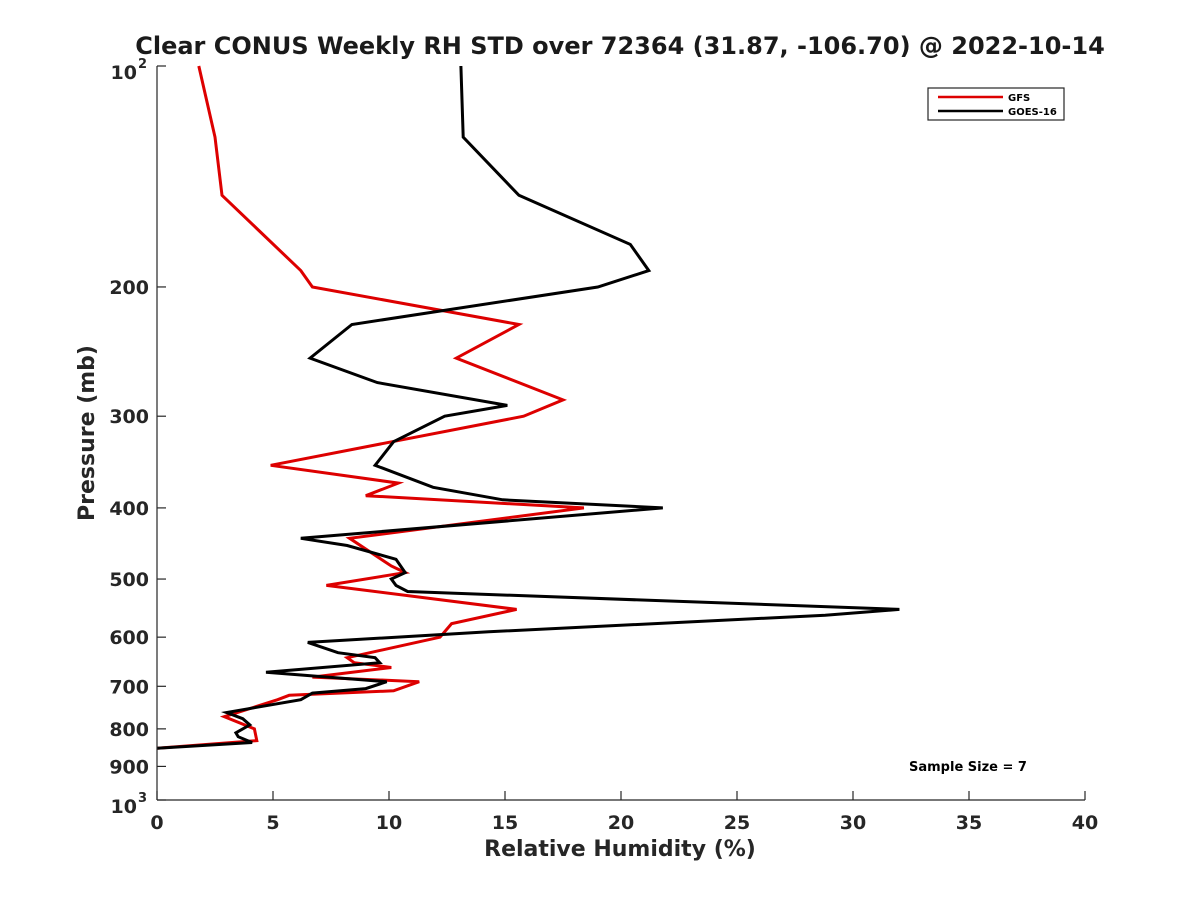 The height and width of the screenshot is (900, 1200). Describe the element at coordinates (737, 823) in the screenshot. I see `x-tick-label: 25` at that location.